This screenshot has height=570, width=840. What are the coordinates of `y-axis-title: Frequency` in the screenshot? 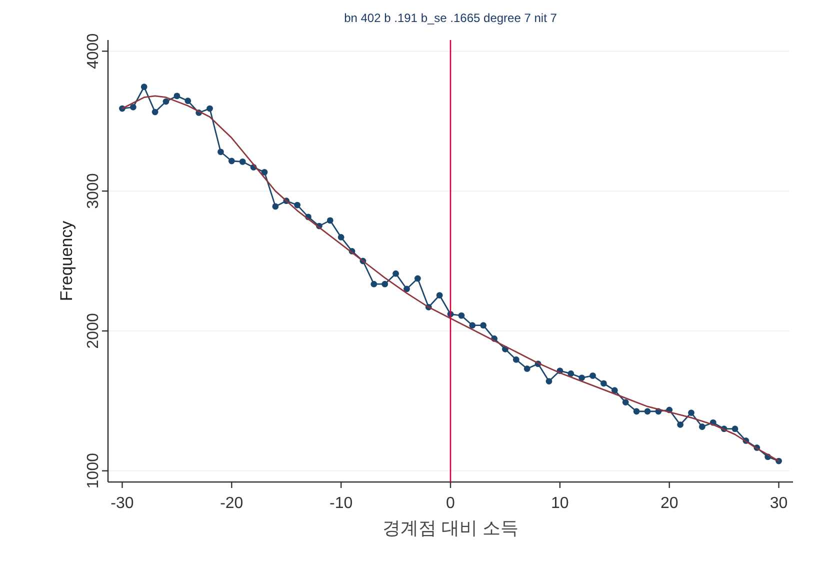 It's located at (66, 261).